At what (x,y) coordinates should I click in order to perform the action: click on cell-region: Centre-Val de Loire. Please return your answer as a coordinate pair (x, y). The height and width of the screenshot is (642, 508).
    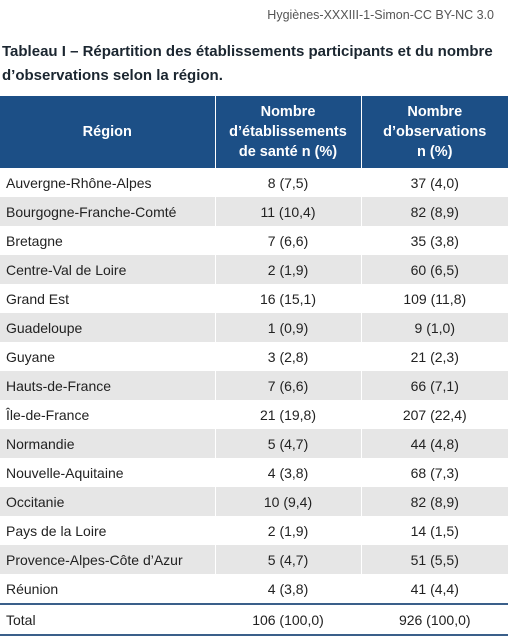
    Looking at the image, I should click on (107, 269).